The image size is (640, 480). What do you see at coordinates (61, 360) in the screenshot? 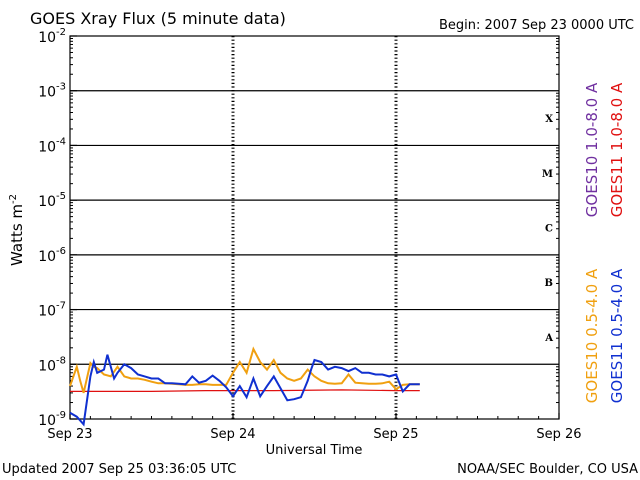
I see `y-tick-label-exp: -8` at bounding box center [61, 360].